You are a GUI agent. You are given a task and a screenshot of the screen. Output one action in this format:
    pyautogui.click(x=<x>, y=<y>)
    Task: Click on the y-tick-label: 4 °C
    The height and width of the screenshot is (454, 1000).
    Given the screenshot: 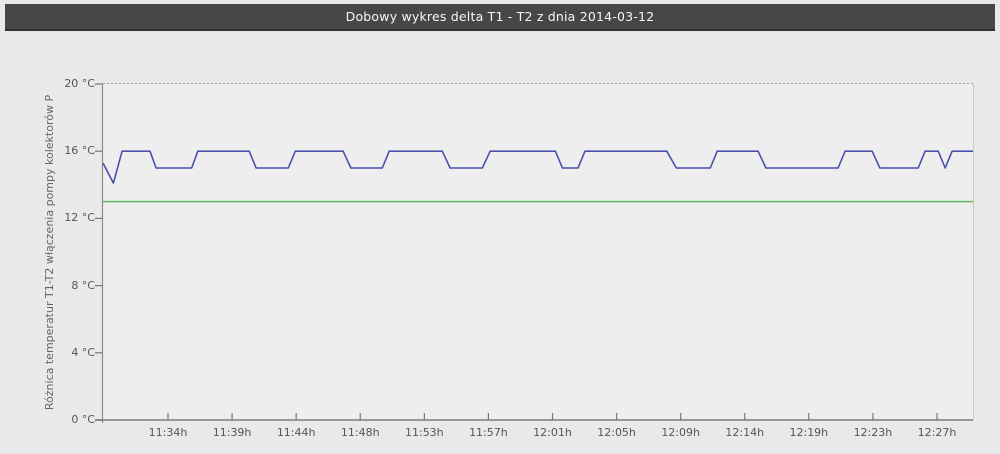 What is the action you would take?
    pyautogui.click(x=83, y=352)
    